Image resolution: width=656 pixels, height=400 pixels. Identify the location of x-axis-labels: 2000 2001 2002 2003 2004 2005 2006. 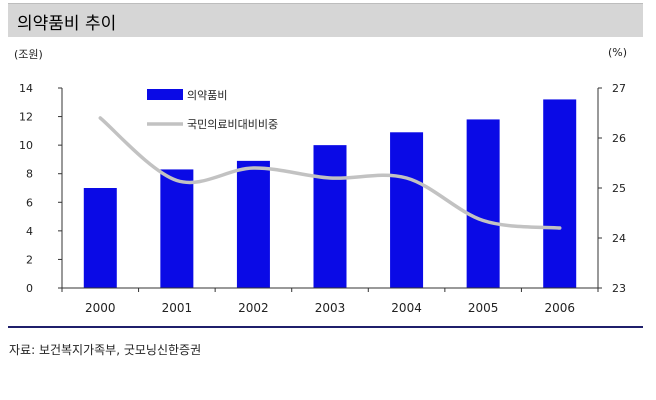
(330, 301).